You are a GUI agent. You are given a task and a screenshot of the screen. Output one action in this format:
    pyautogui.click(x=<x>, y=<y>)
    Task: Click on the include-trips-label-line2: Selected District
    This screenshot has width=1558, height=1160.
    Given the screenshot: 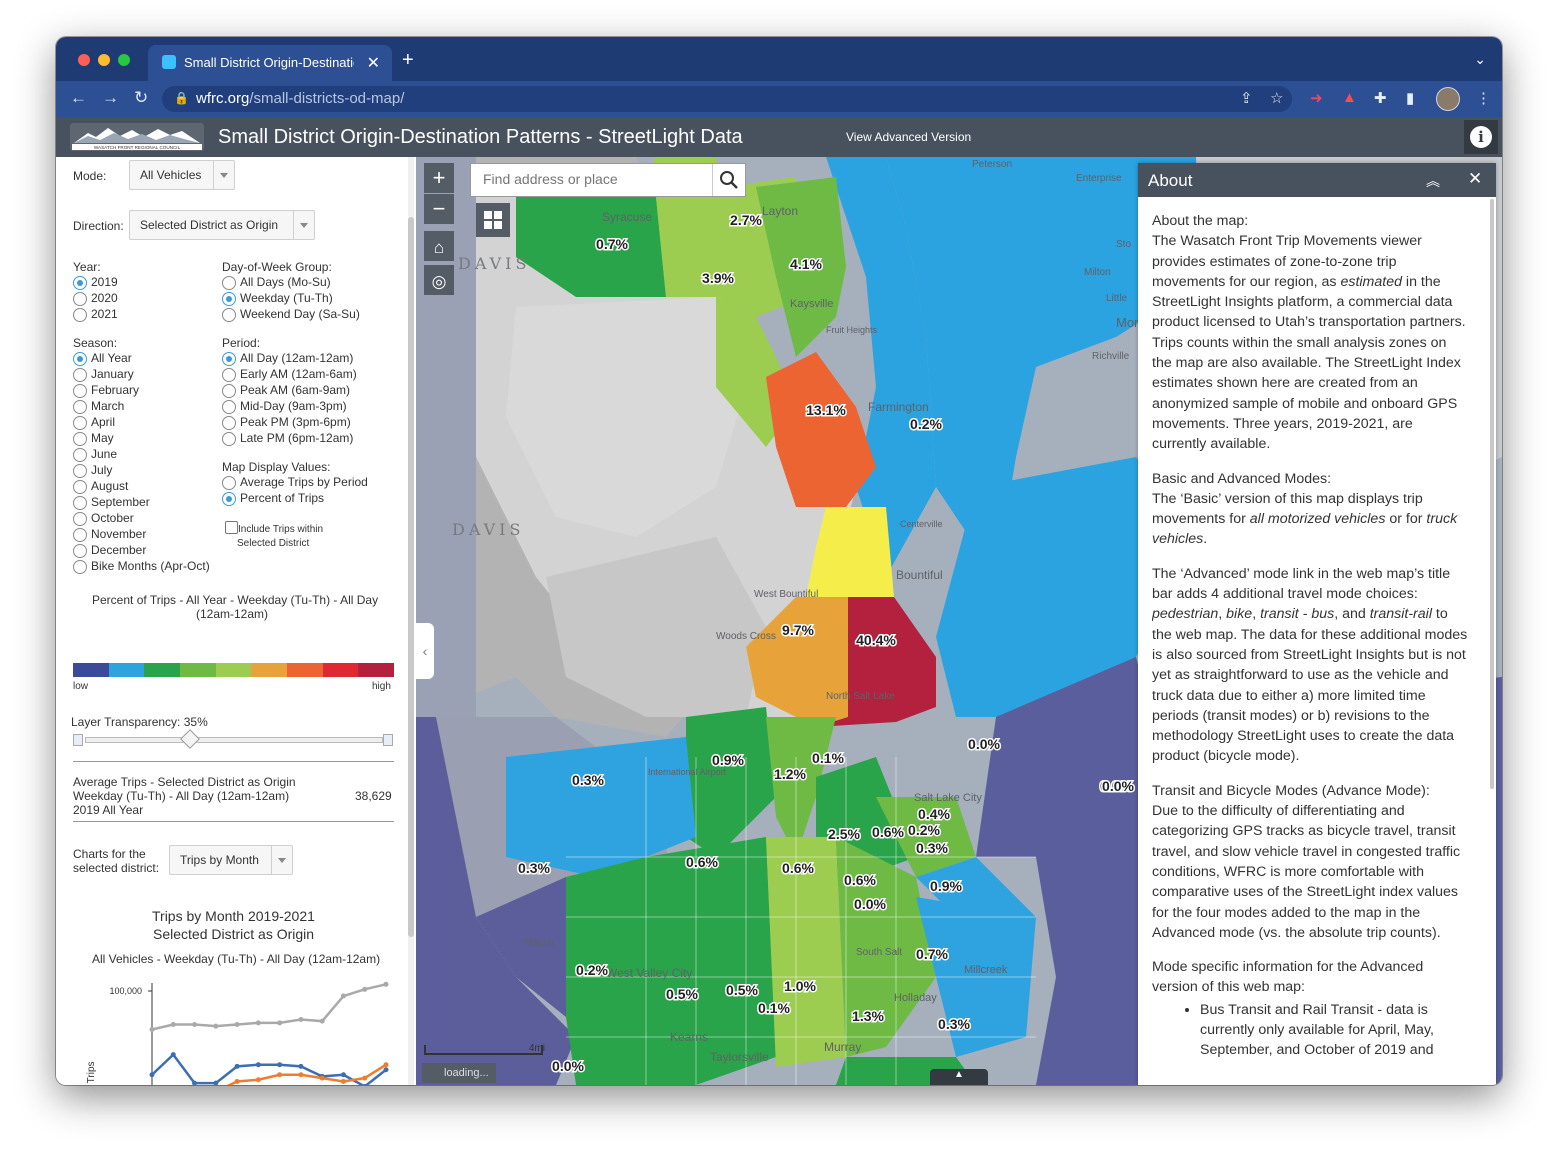 What is the action you would take?
    pyautogui.click(x=273, y=543)
    